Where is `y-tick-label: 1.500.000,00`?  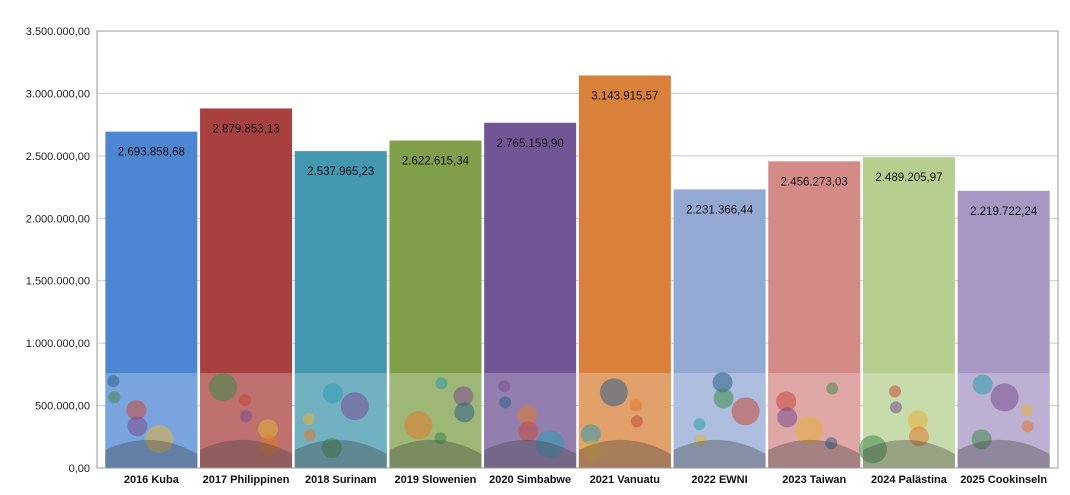 y-tick-label: 1.500.000,00 is located at coordinates (58, 282).